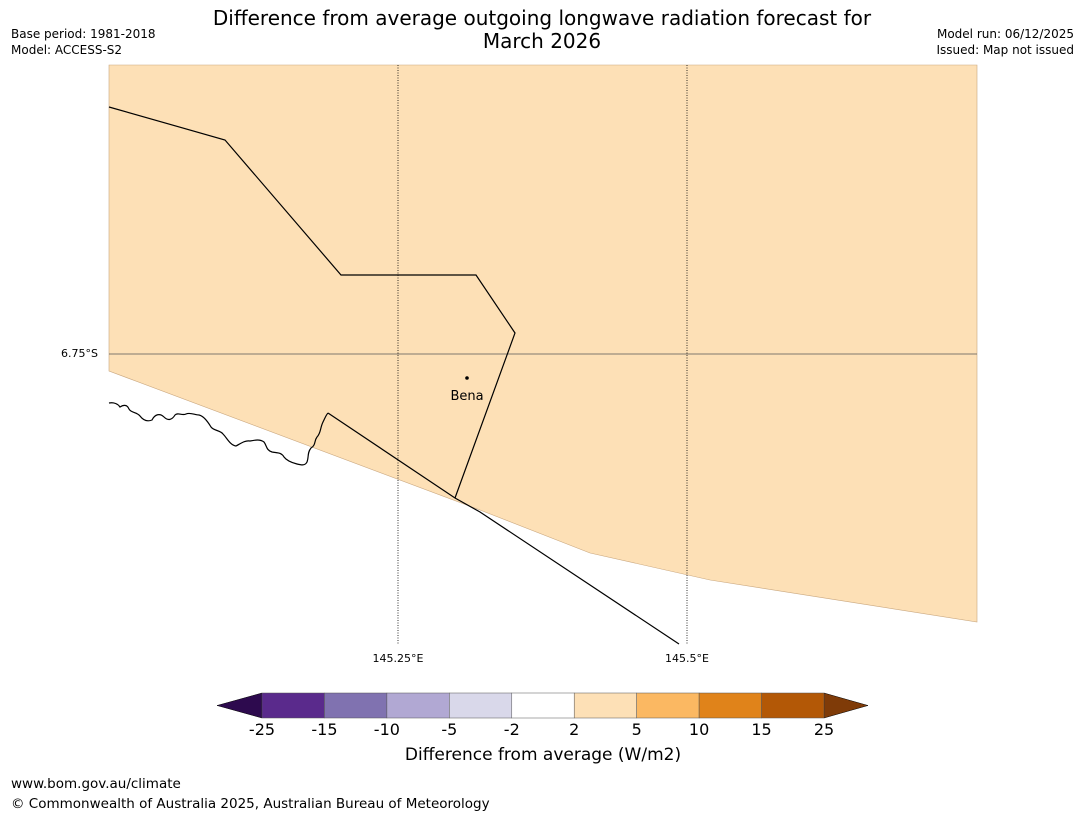 The width and height of the screenshot is (1085, 816). Describe the element at coordinates (239, 705) in the screenshot. I see `colorbar-extend-min` at that location.